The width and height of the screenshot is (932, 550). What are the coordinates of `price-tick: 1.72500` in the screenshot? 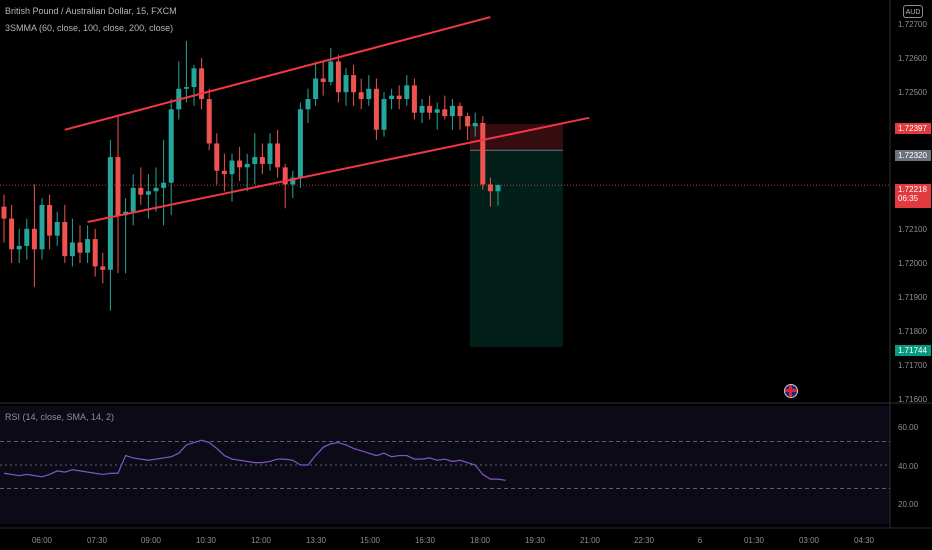 It's located at (912, 92).